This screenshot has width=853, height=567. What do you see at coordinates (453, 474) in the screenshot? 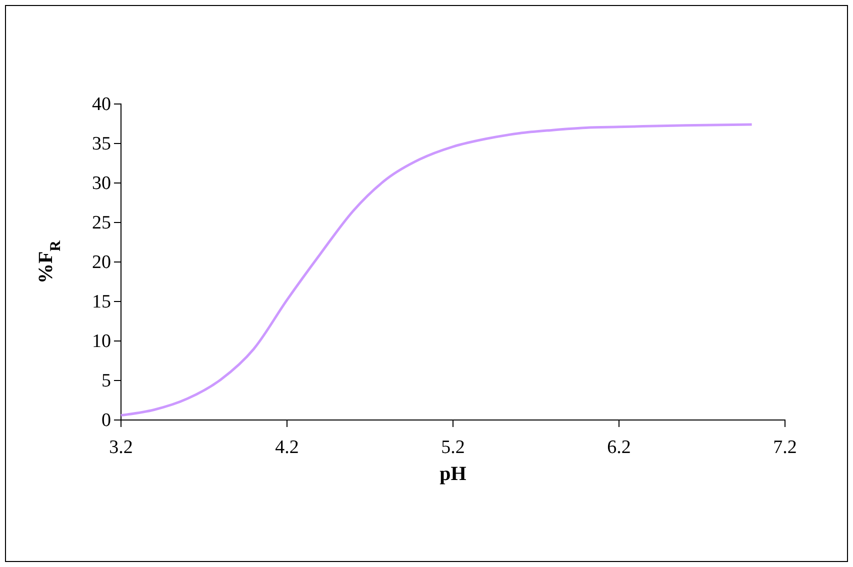
I see `x-axis-title: pH` at bounding box center [453, 474].